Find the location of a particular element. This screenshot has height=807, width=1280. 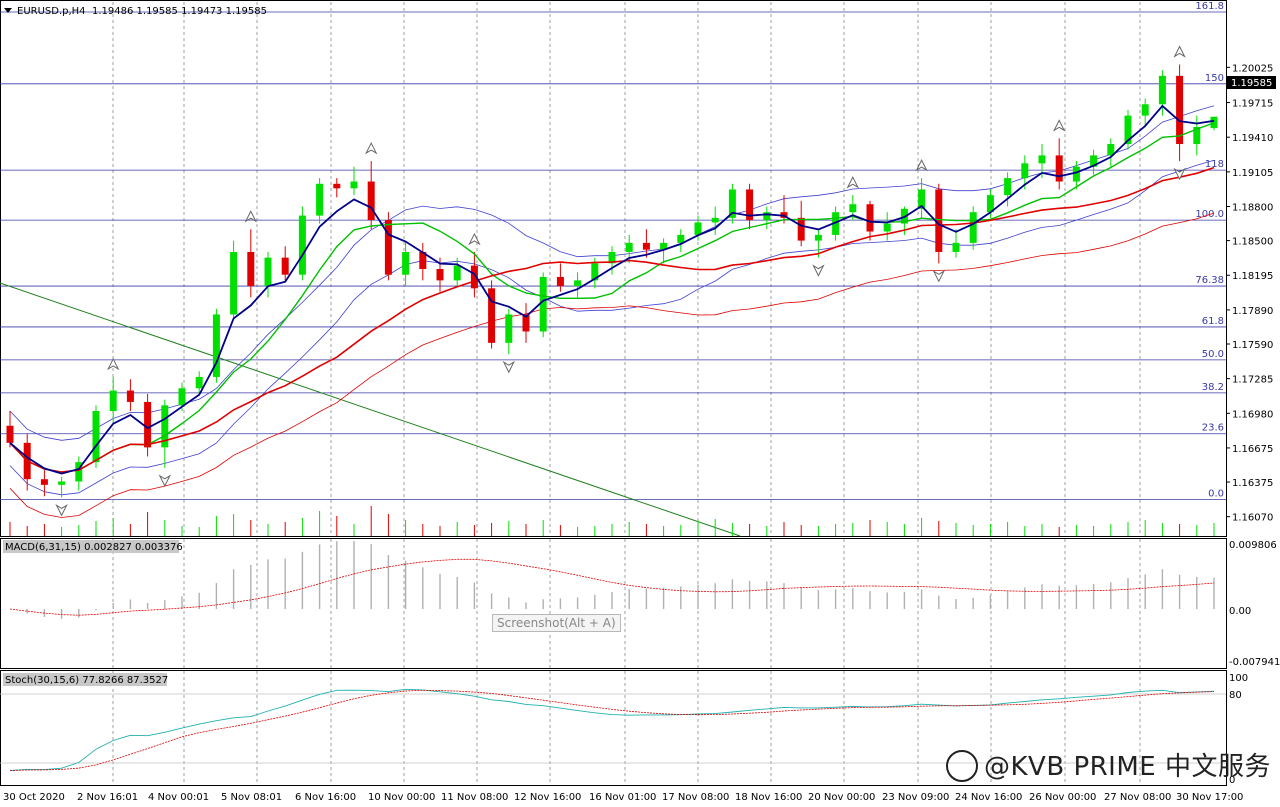

current-price-label: 1.19585 is located at coordinates (1251, 83).